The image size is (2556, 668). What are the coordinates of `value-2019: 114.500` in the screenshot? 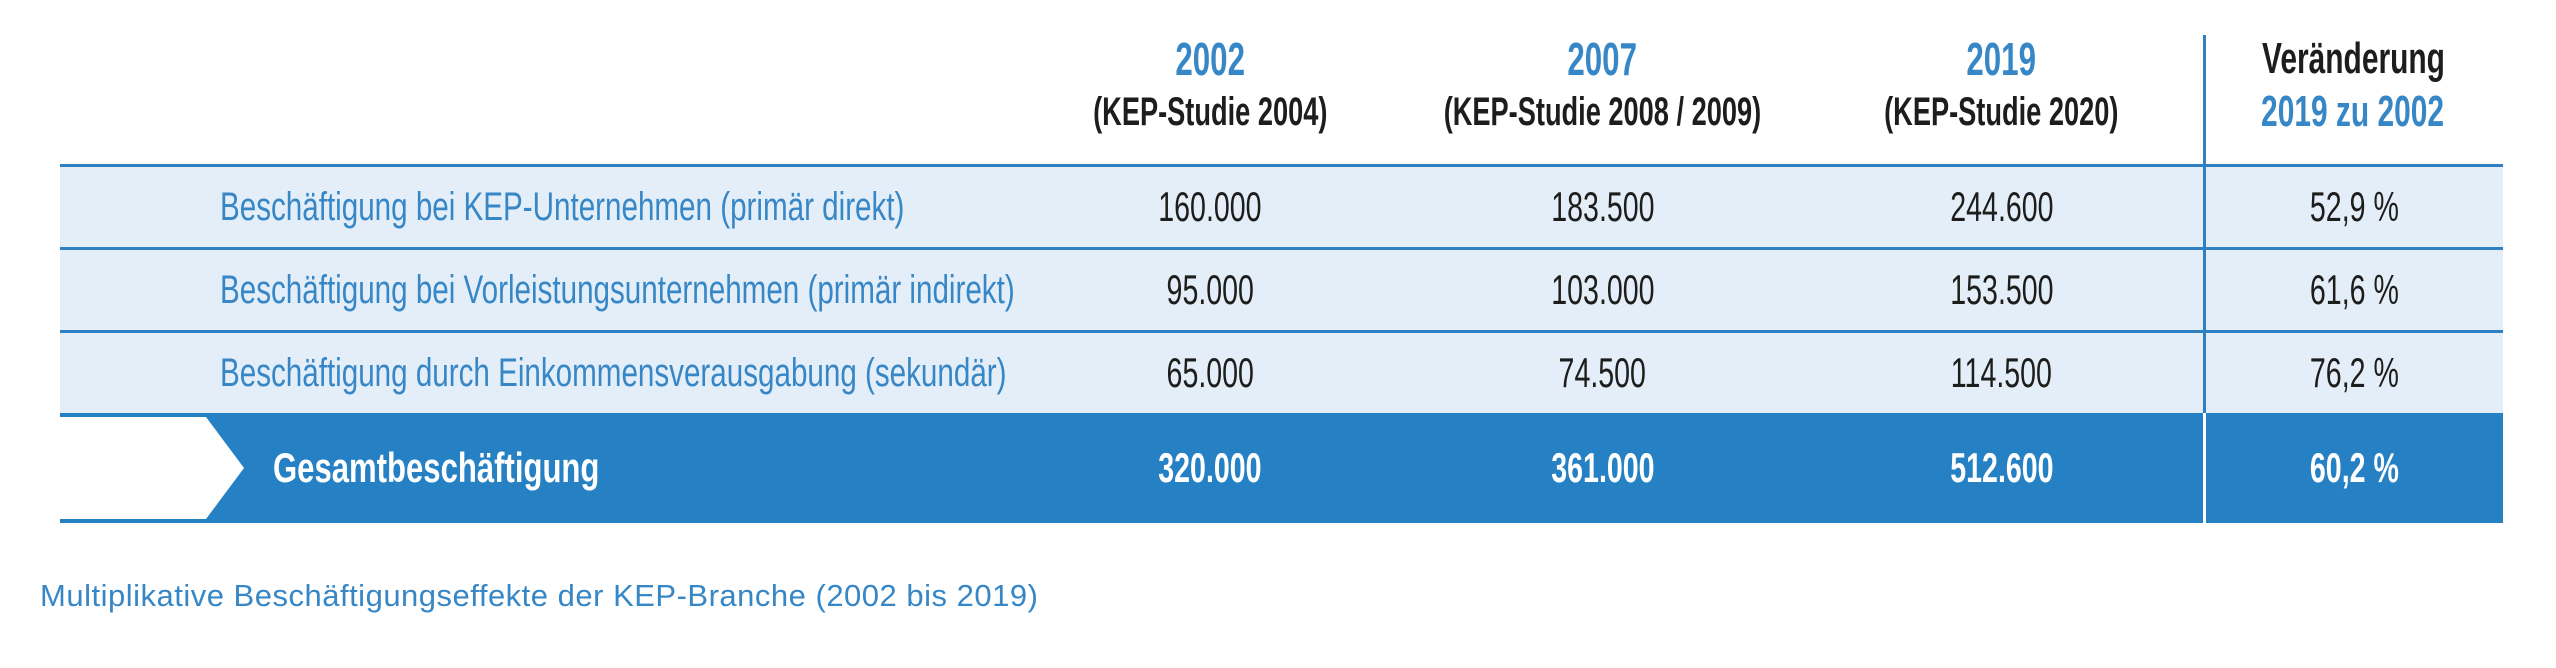 It's located at (2001, 372).